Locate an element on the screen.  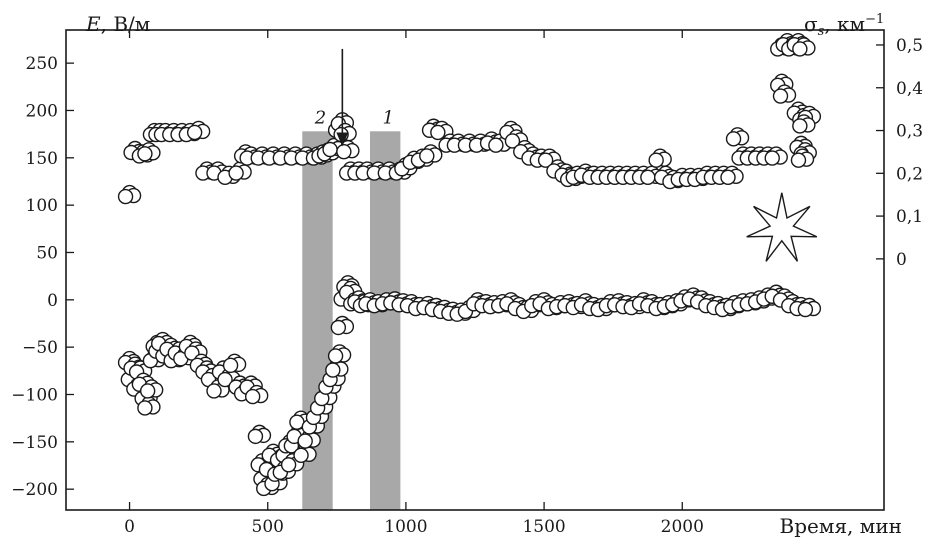
y-right-tick-label: 0,2 is located at coordinates (909, 174).